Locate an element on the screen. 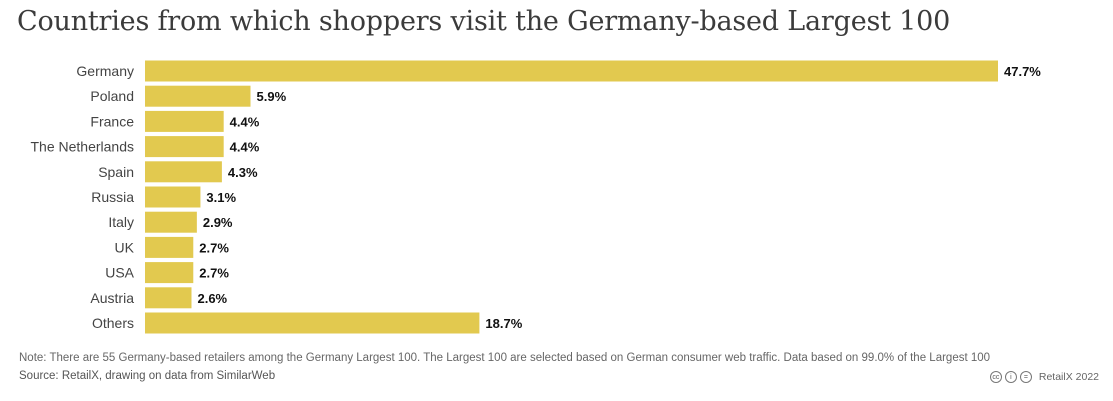  creative-commons-icon: cc is located at coordinates (995, 377).